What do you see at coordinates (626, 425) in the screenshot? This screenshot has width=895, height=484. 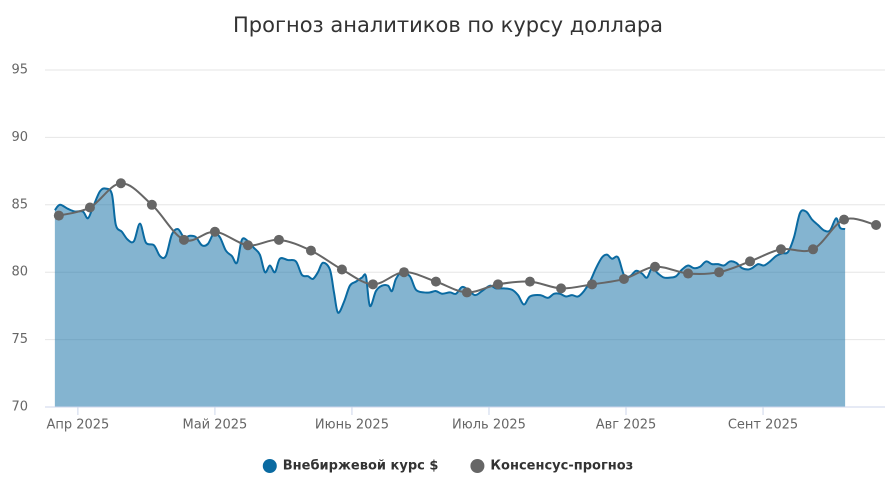 I see `x-tick-label: Авг 2025` at bounding box center [626, 425].